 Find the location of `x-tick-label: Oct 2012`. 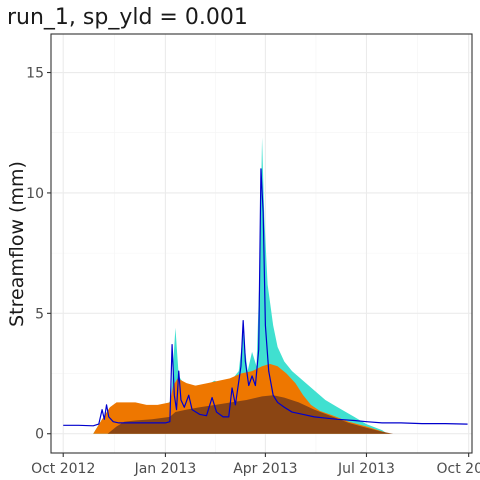

x-tick-label: Oct 2012 is located at coordinates (63, 469).